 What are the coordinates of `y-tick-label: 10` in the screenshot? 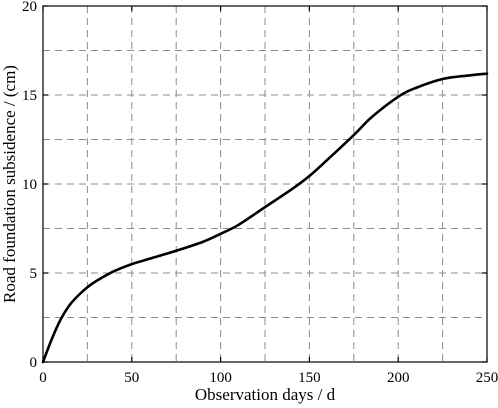 It's located at (29, 185).